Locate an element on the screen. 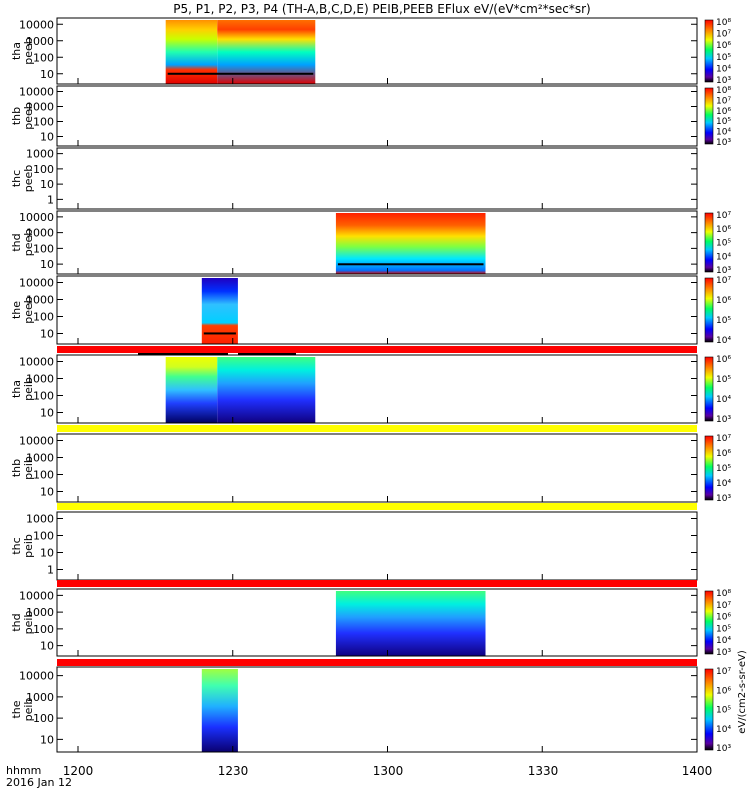 The width and height of the screenshot is (750, 800). x-axis-unit: hhmm is located at coordinates (23, 770).